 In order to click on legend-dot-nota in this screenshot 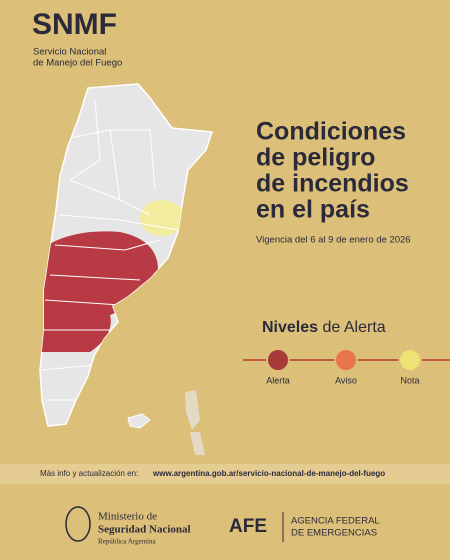, I will do `click(410, 360)`.